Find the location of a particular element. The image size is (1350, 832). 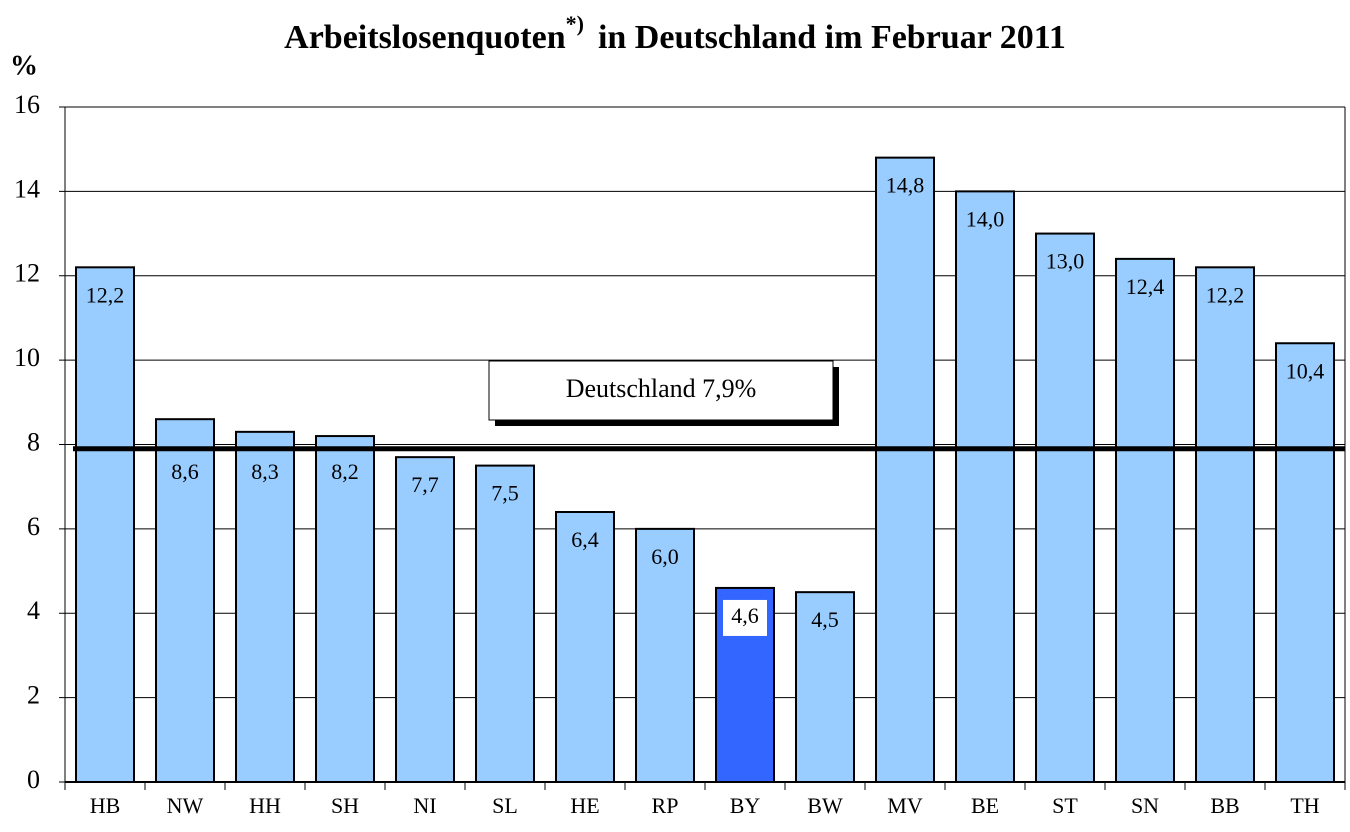

value-label: 4,6 is located at coordinates (745, 615).